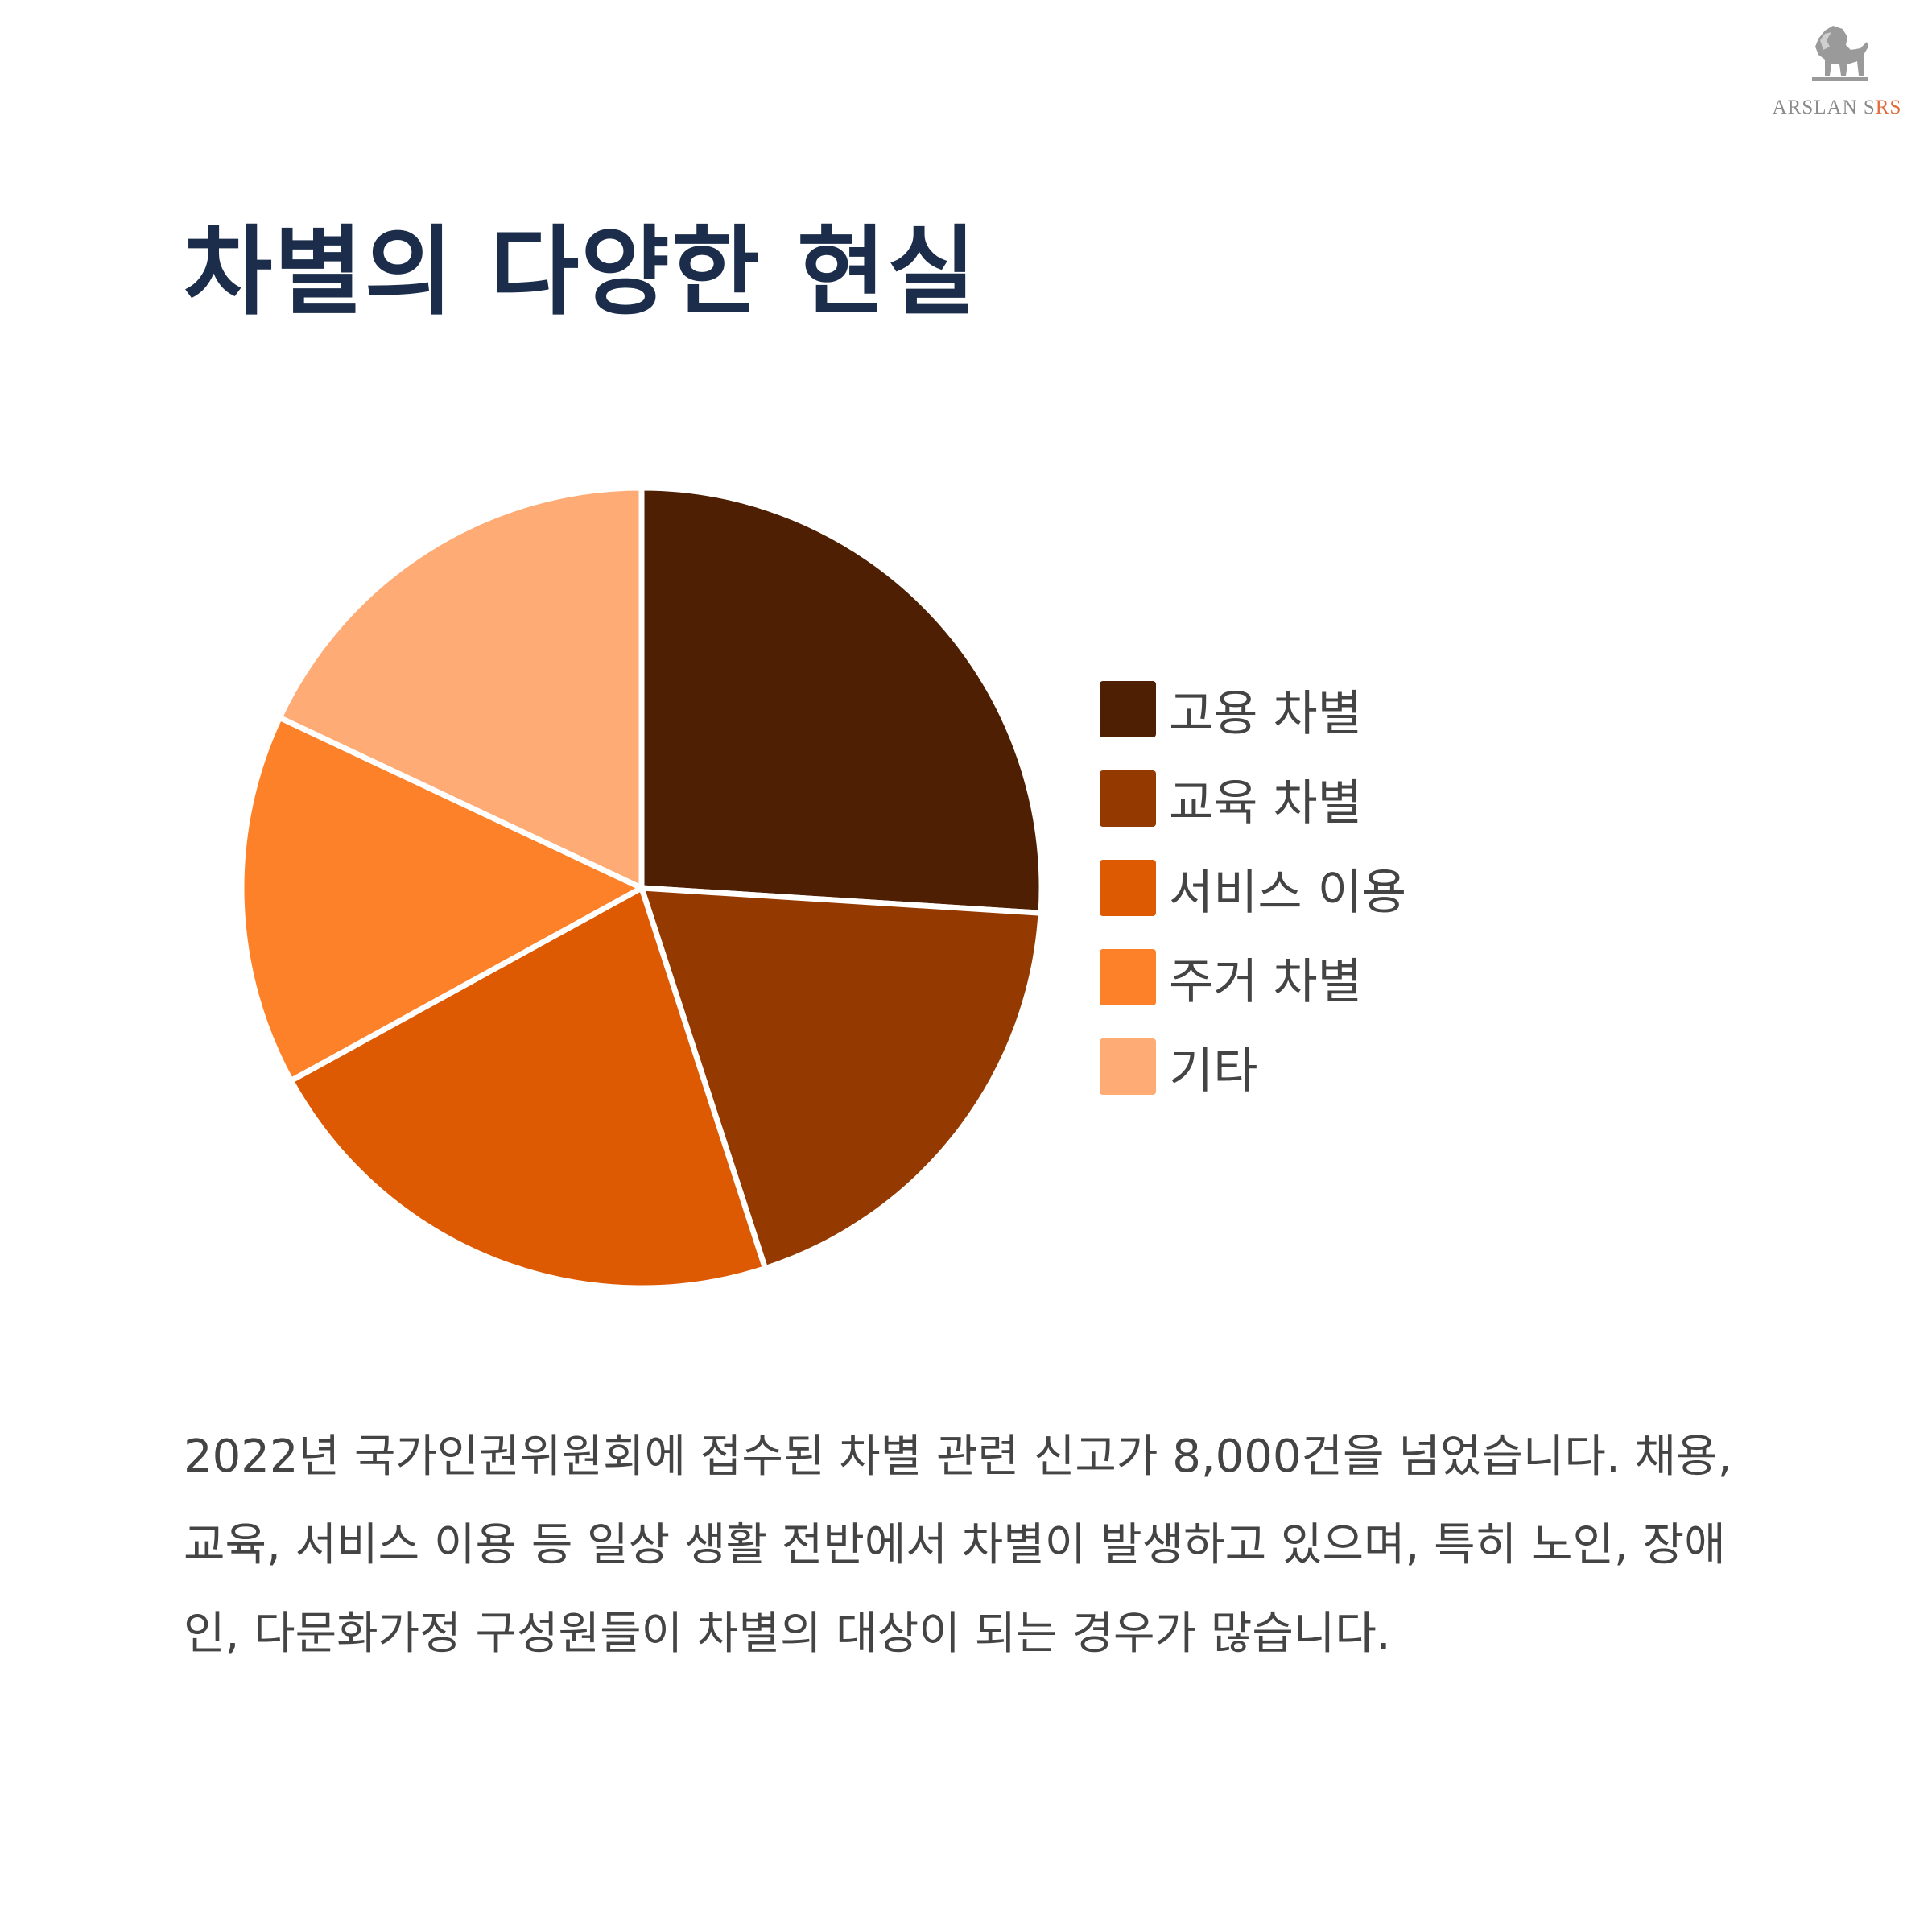  What do you see at coordinates (1265, 713) in the screenshot?
I see `legend-label: 고용 차별` at bounding box center [1265, 713].